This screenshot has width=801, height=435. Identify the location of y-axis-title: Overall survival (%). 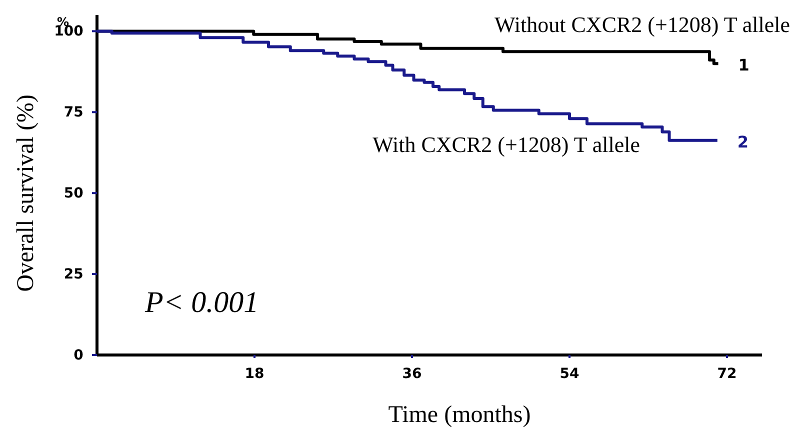
(26, 193).